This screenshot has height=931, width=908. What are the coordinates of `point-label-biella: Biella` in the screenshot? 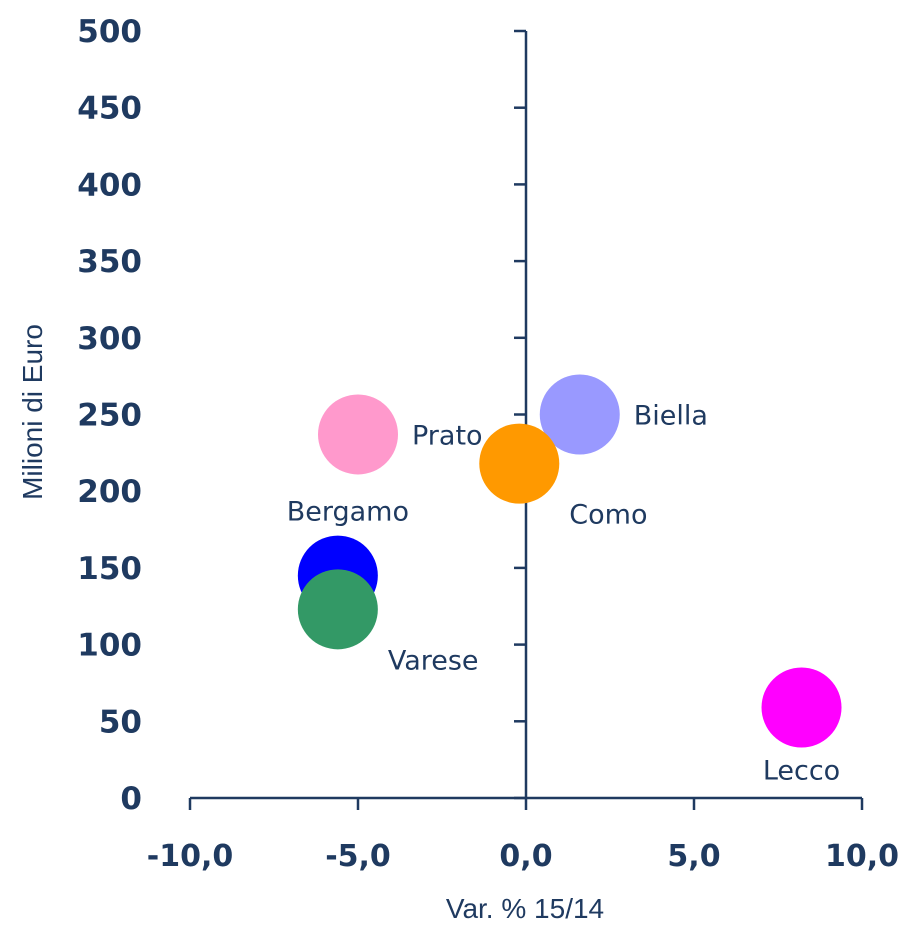 It's located at (671, 416).